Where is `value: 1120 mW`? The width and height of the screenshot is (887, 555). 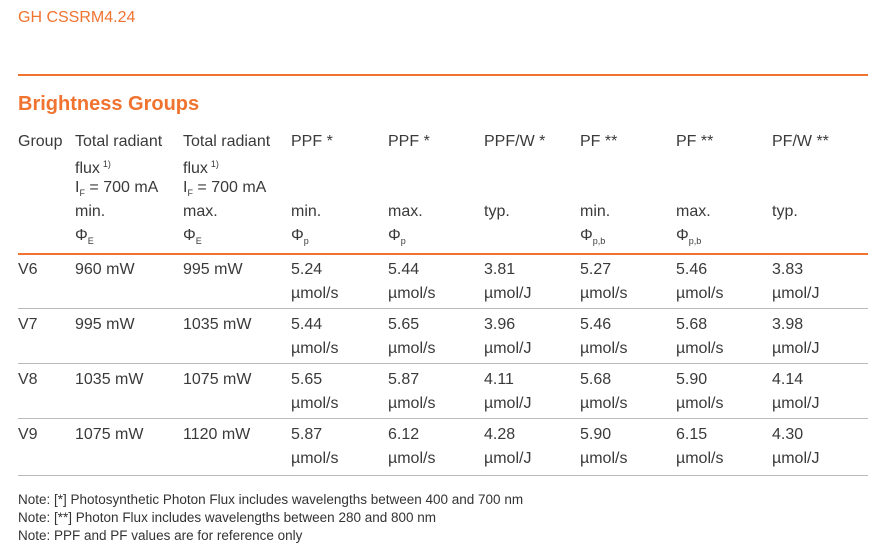
value: 1120 mW is located at coordinates (217, 434).